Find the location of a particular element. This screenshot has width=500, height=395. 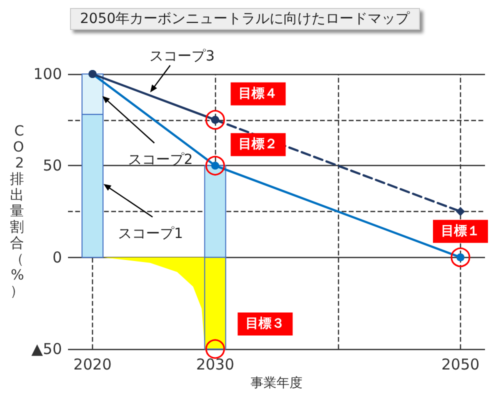

x-tick-label: 2050 is located at coordinates (460, 365).